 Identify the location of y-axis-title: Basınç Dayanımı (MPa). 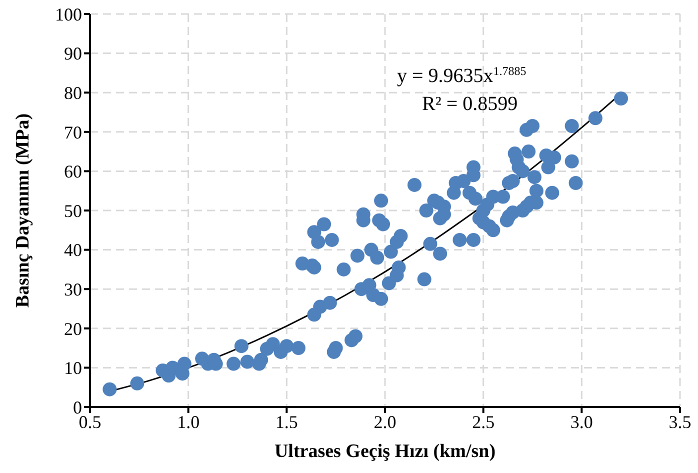
(23, 210).